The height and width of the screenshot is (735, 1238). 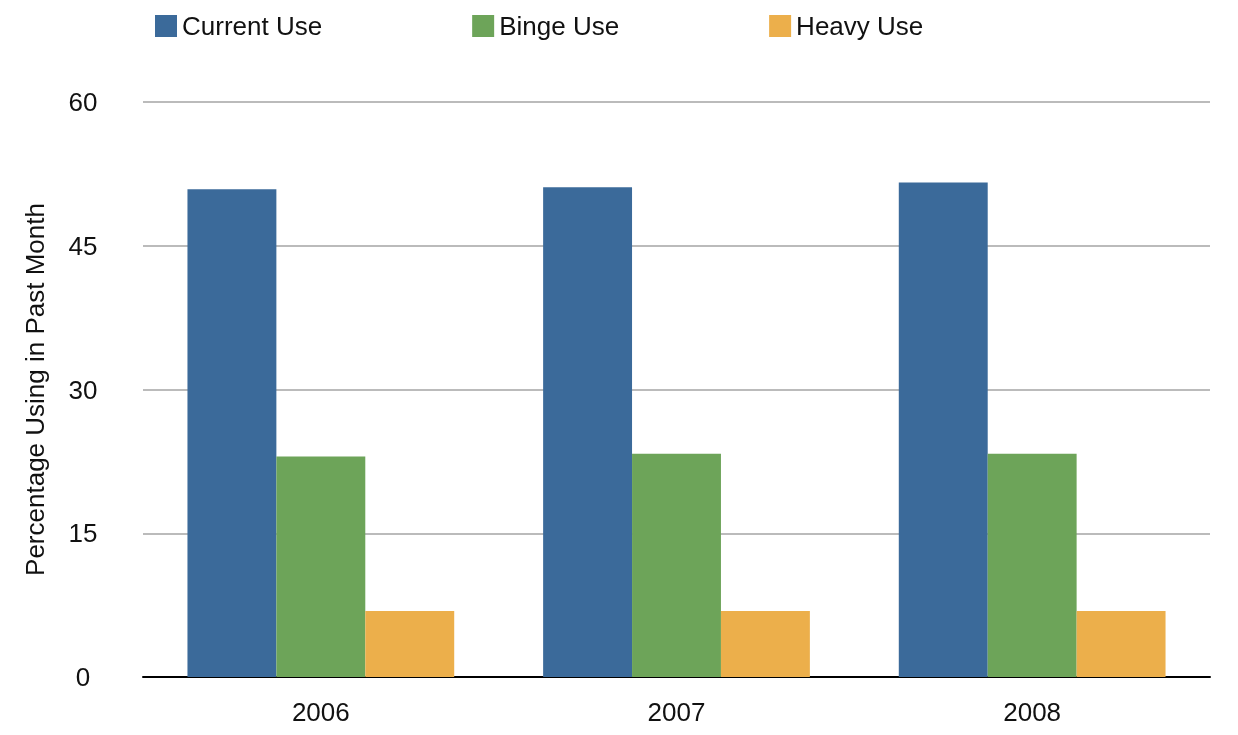 What do you see at coordinates (83, 245) in the screenshot?
I see `y-tick-label: 45` at bounding box center [83, 245].